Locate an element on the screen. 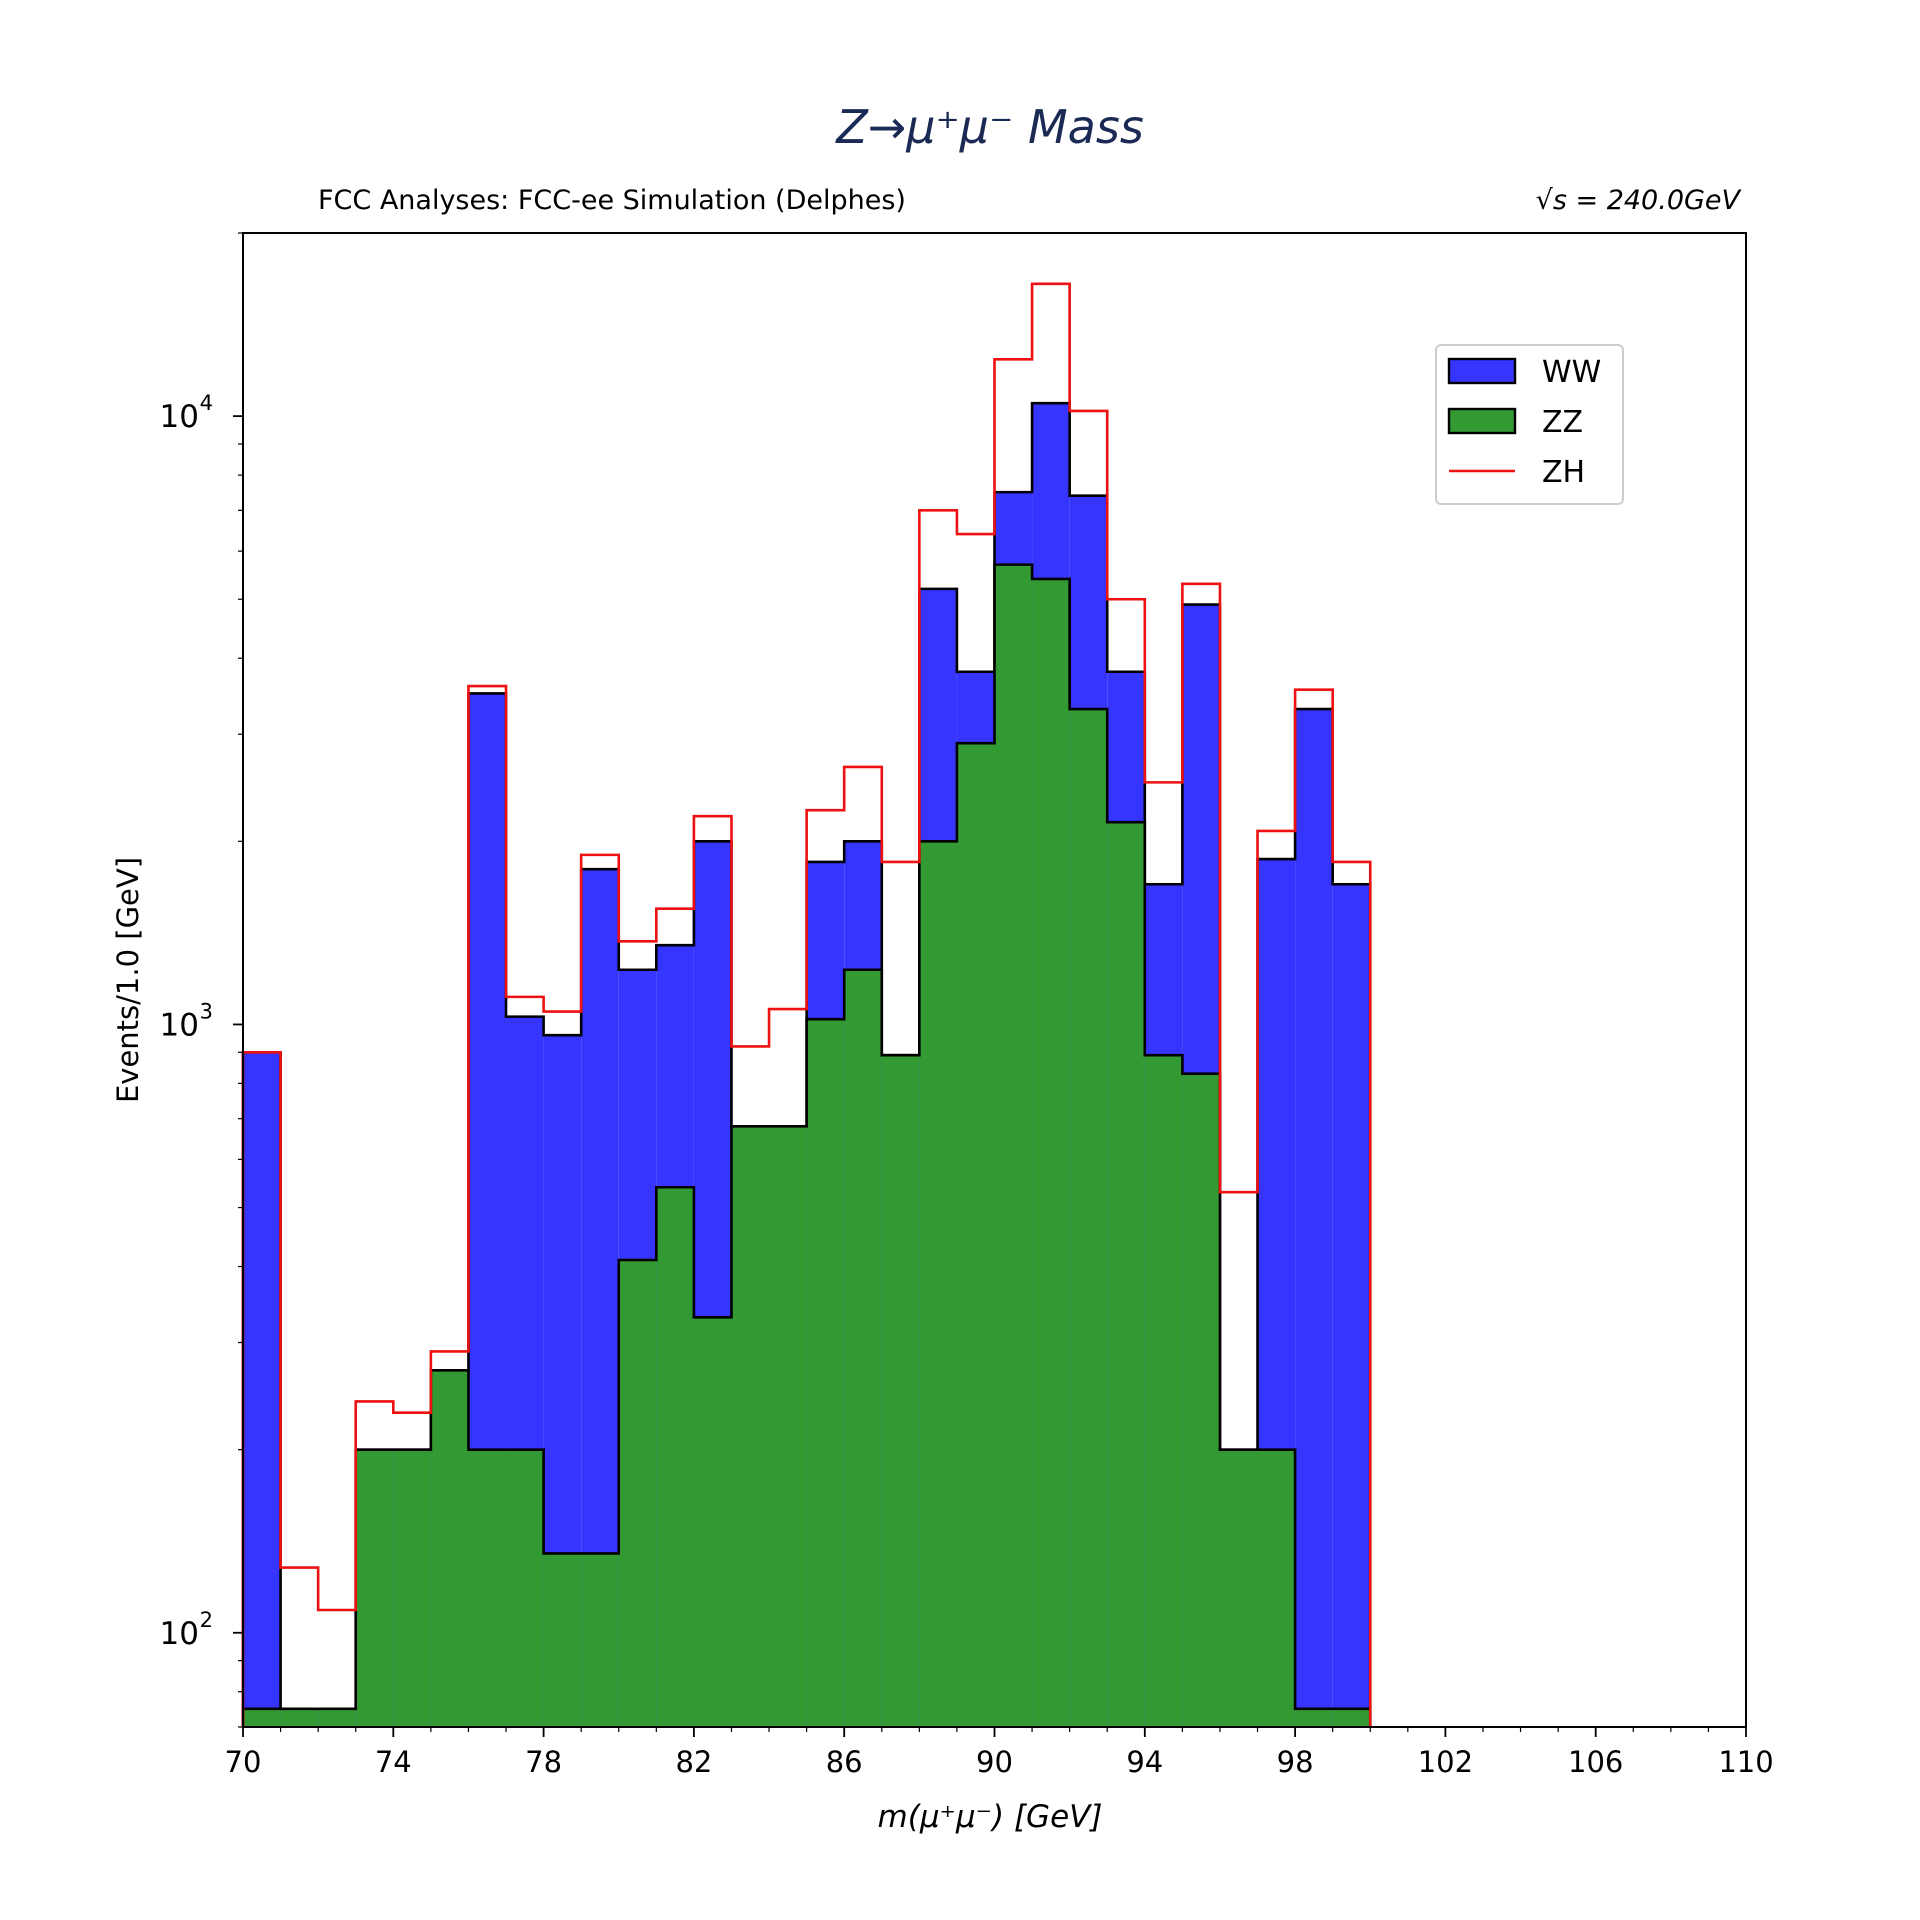 Image resolution: width=1920 pixels, height=1920 pixels. x-tick-label: 94 is located at coordinates (1144, 1762).